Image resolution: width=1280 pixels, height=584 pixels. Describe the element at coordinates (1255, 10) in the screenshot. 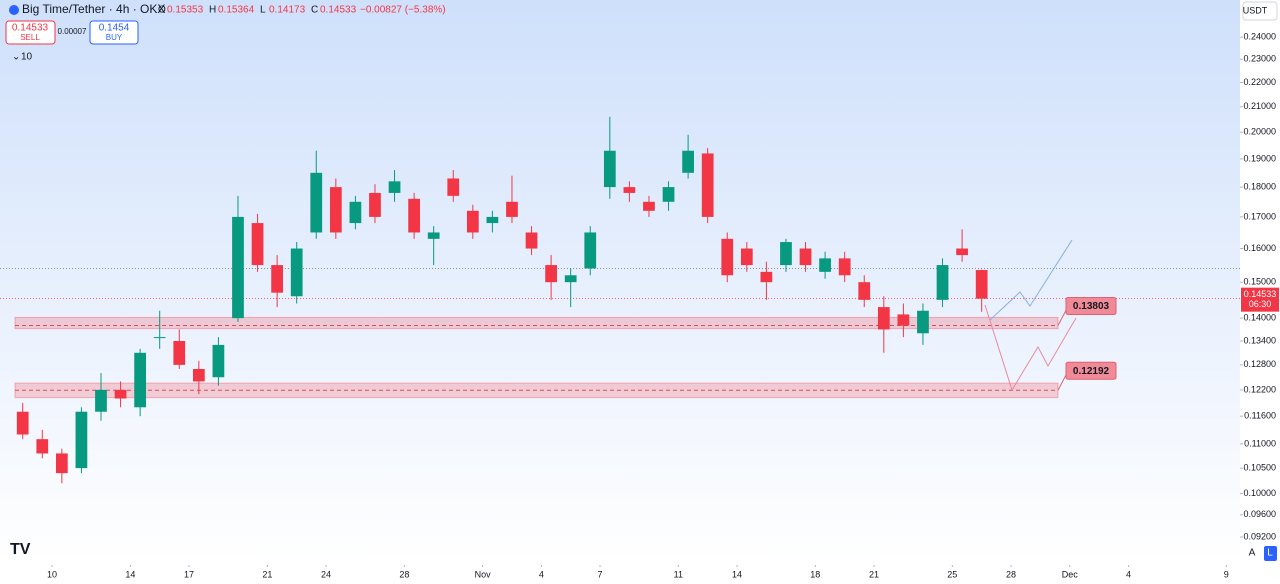

I see `currency: USDT` at that location.